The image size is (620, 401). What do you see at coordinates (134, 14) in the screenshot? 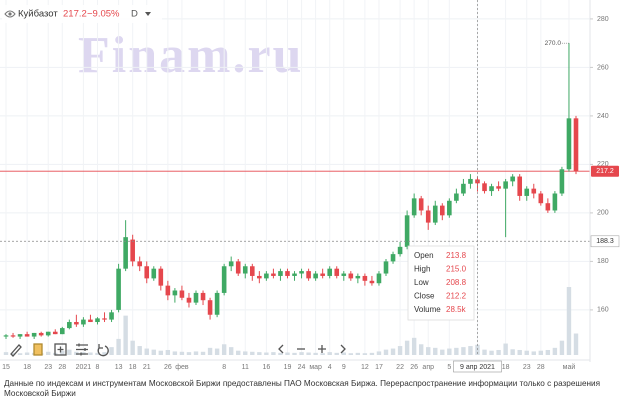
I see `interval: D` at bounding box center [134, 14].